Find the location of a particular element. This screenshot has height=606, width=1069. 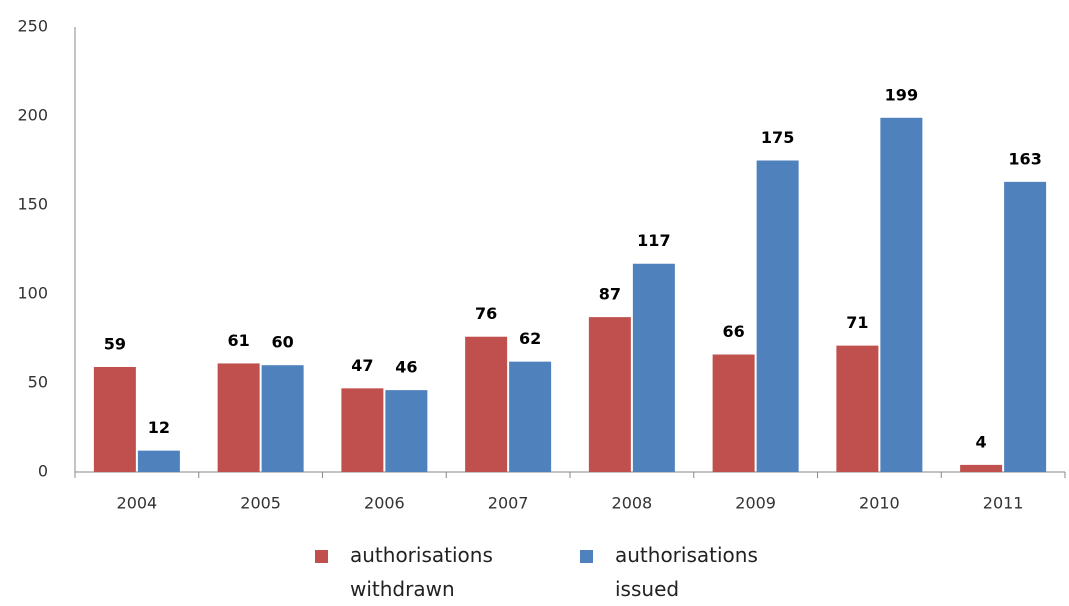

value-label: 4 is located at coordinates (981, 441).